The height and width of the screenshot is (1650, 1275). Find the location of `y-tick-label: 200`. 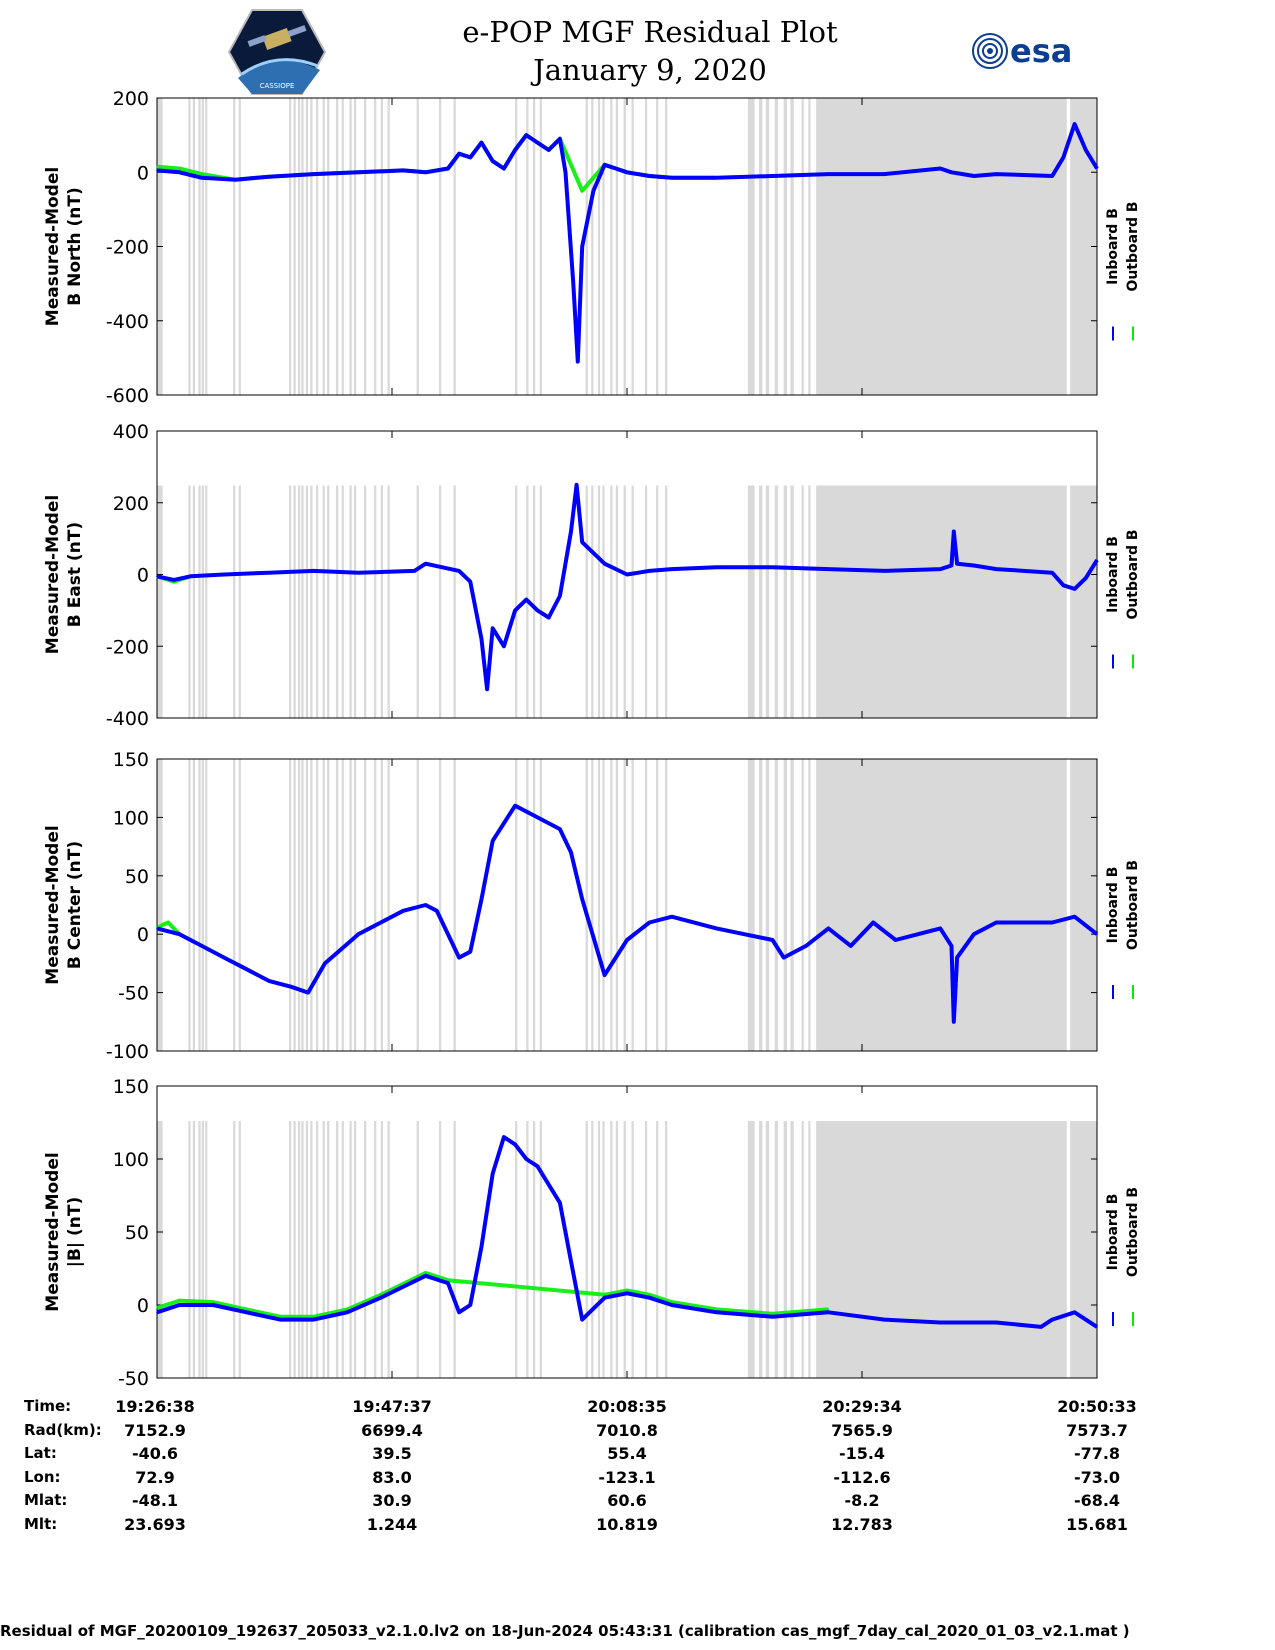

y-tick-label: 200 is located at coordinates (131, 99).